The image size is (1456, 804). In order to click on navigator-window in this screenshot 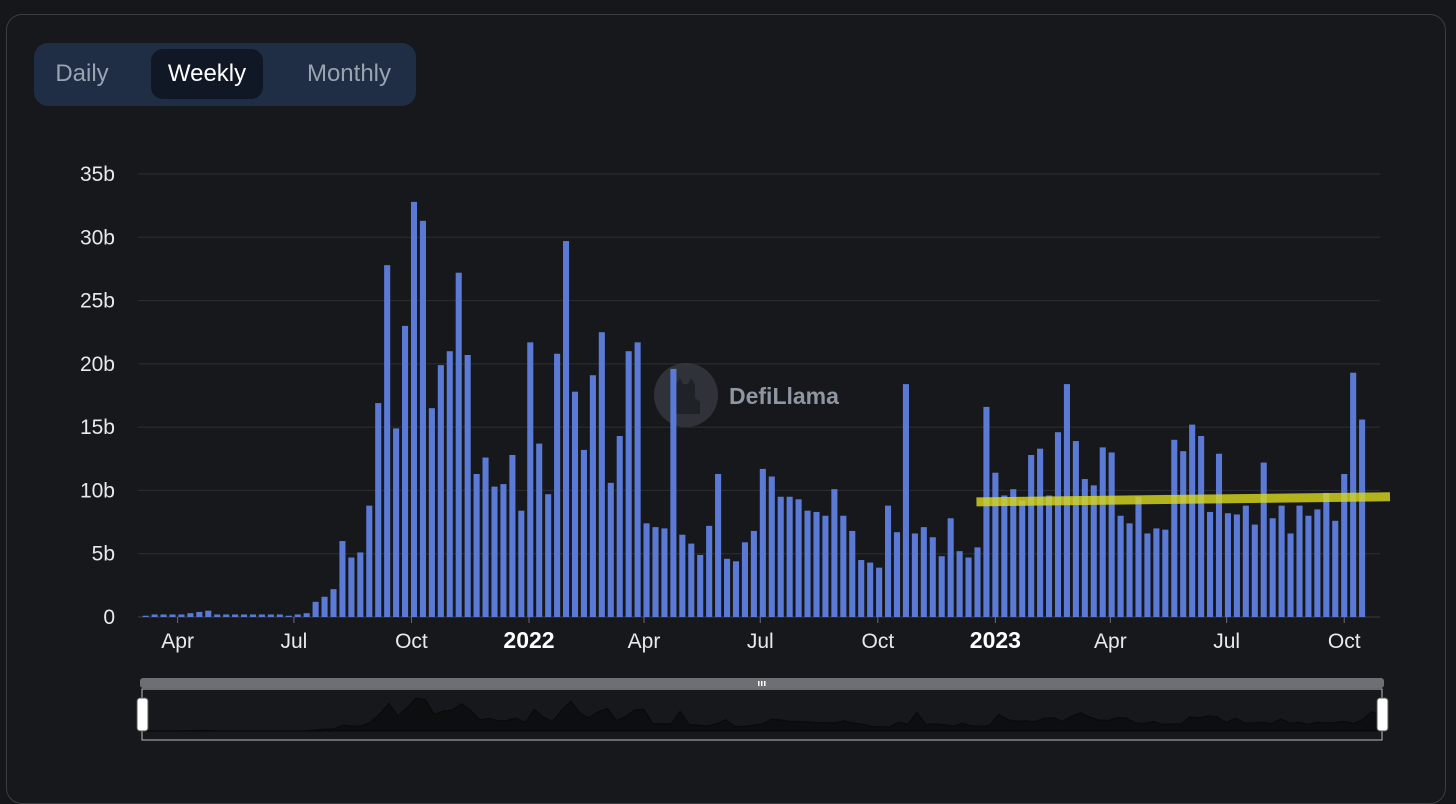, I will do `click(762, 714)`.